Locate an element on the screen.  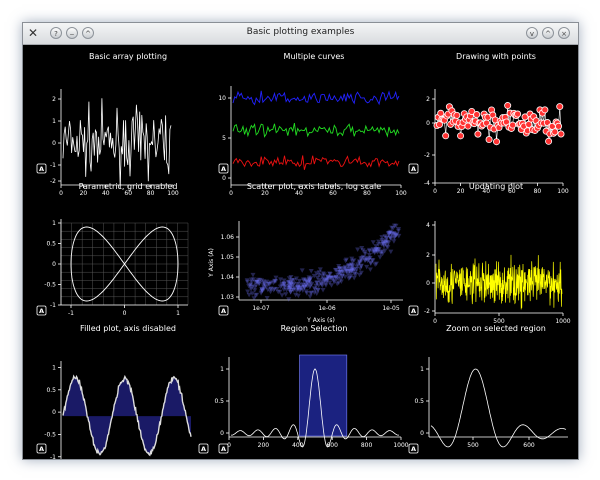
y-tick-label: 10 is located at coordinates (222, 98).